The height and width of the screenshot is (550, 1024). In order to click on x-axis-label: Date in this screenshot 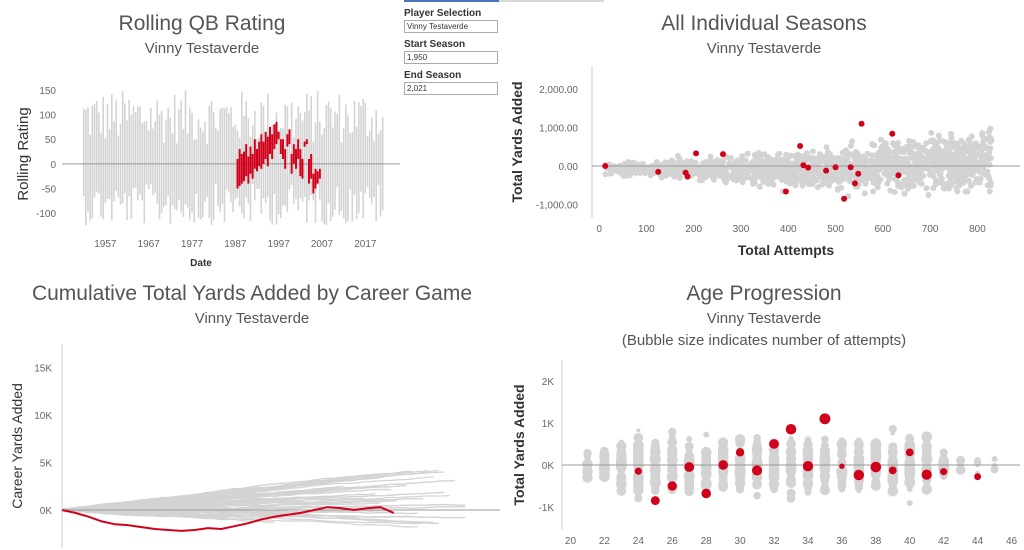, I will do `click(201, 263)`.